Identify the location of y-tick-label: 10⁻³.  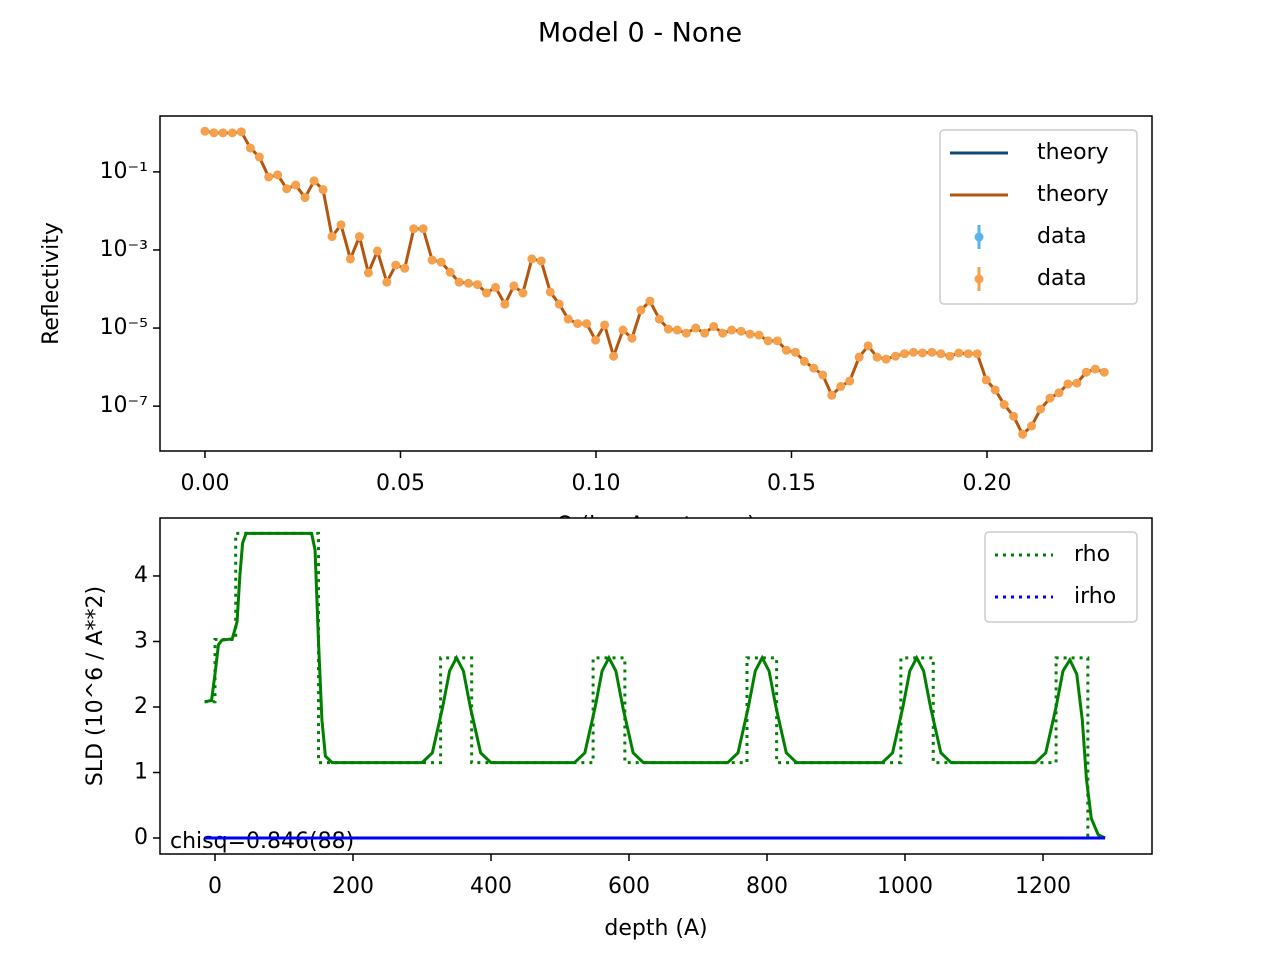
(124, 249).